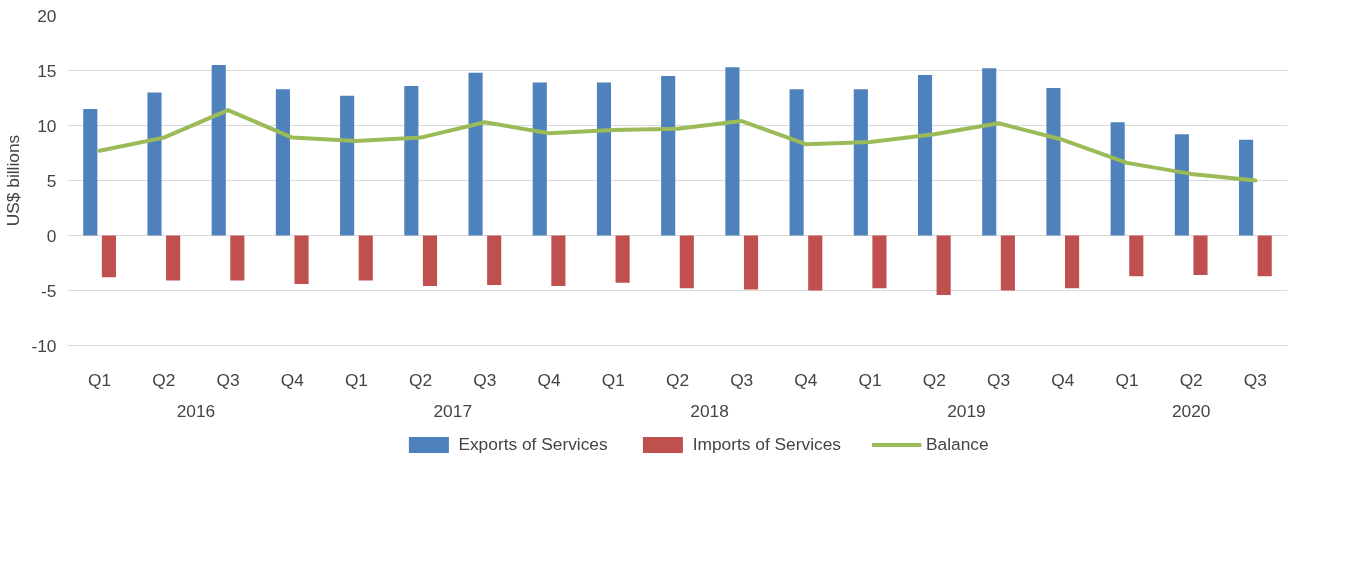  What do you see at coordinates (49, 290) in the screenshot?
I see `y-tick-label: -5` at bounding box center [49, 290].